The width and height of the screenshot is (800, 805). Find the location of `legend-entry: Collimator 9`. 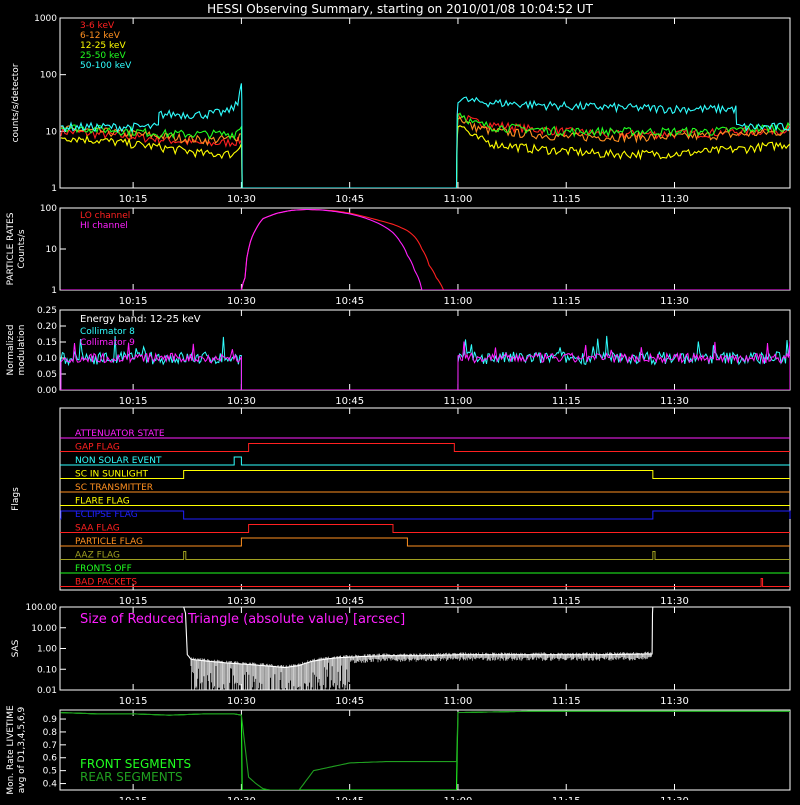

legend-entry: Collimator 9 is located at coordinates (107, 343).